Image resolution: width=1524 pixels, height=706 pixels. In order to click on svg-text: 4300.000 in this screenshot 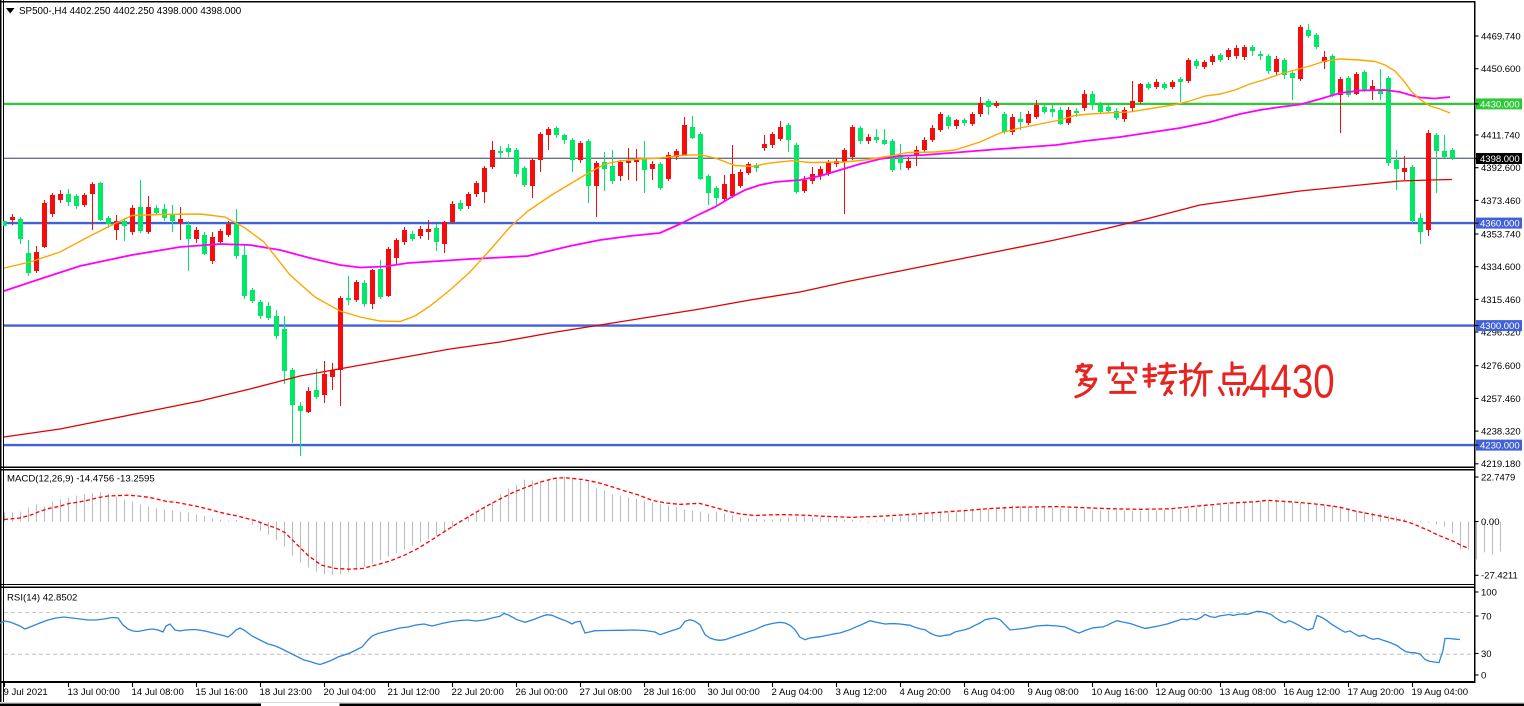, I will do `click(1500, 326)`.